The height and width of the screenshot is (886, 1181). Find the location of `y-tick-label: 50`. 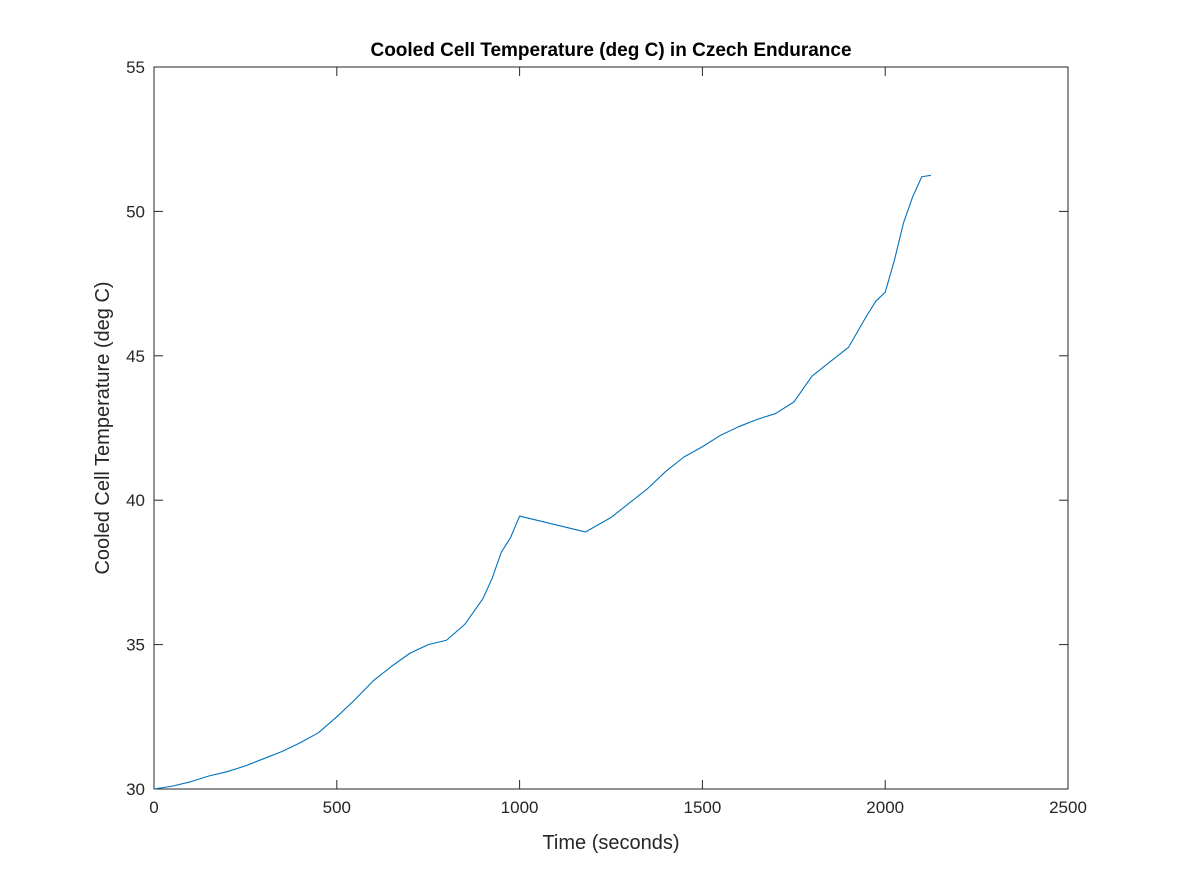

y-tick-label: 50 is located at coordinates (135, 211).